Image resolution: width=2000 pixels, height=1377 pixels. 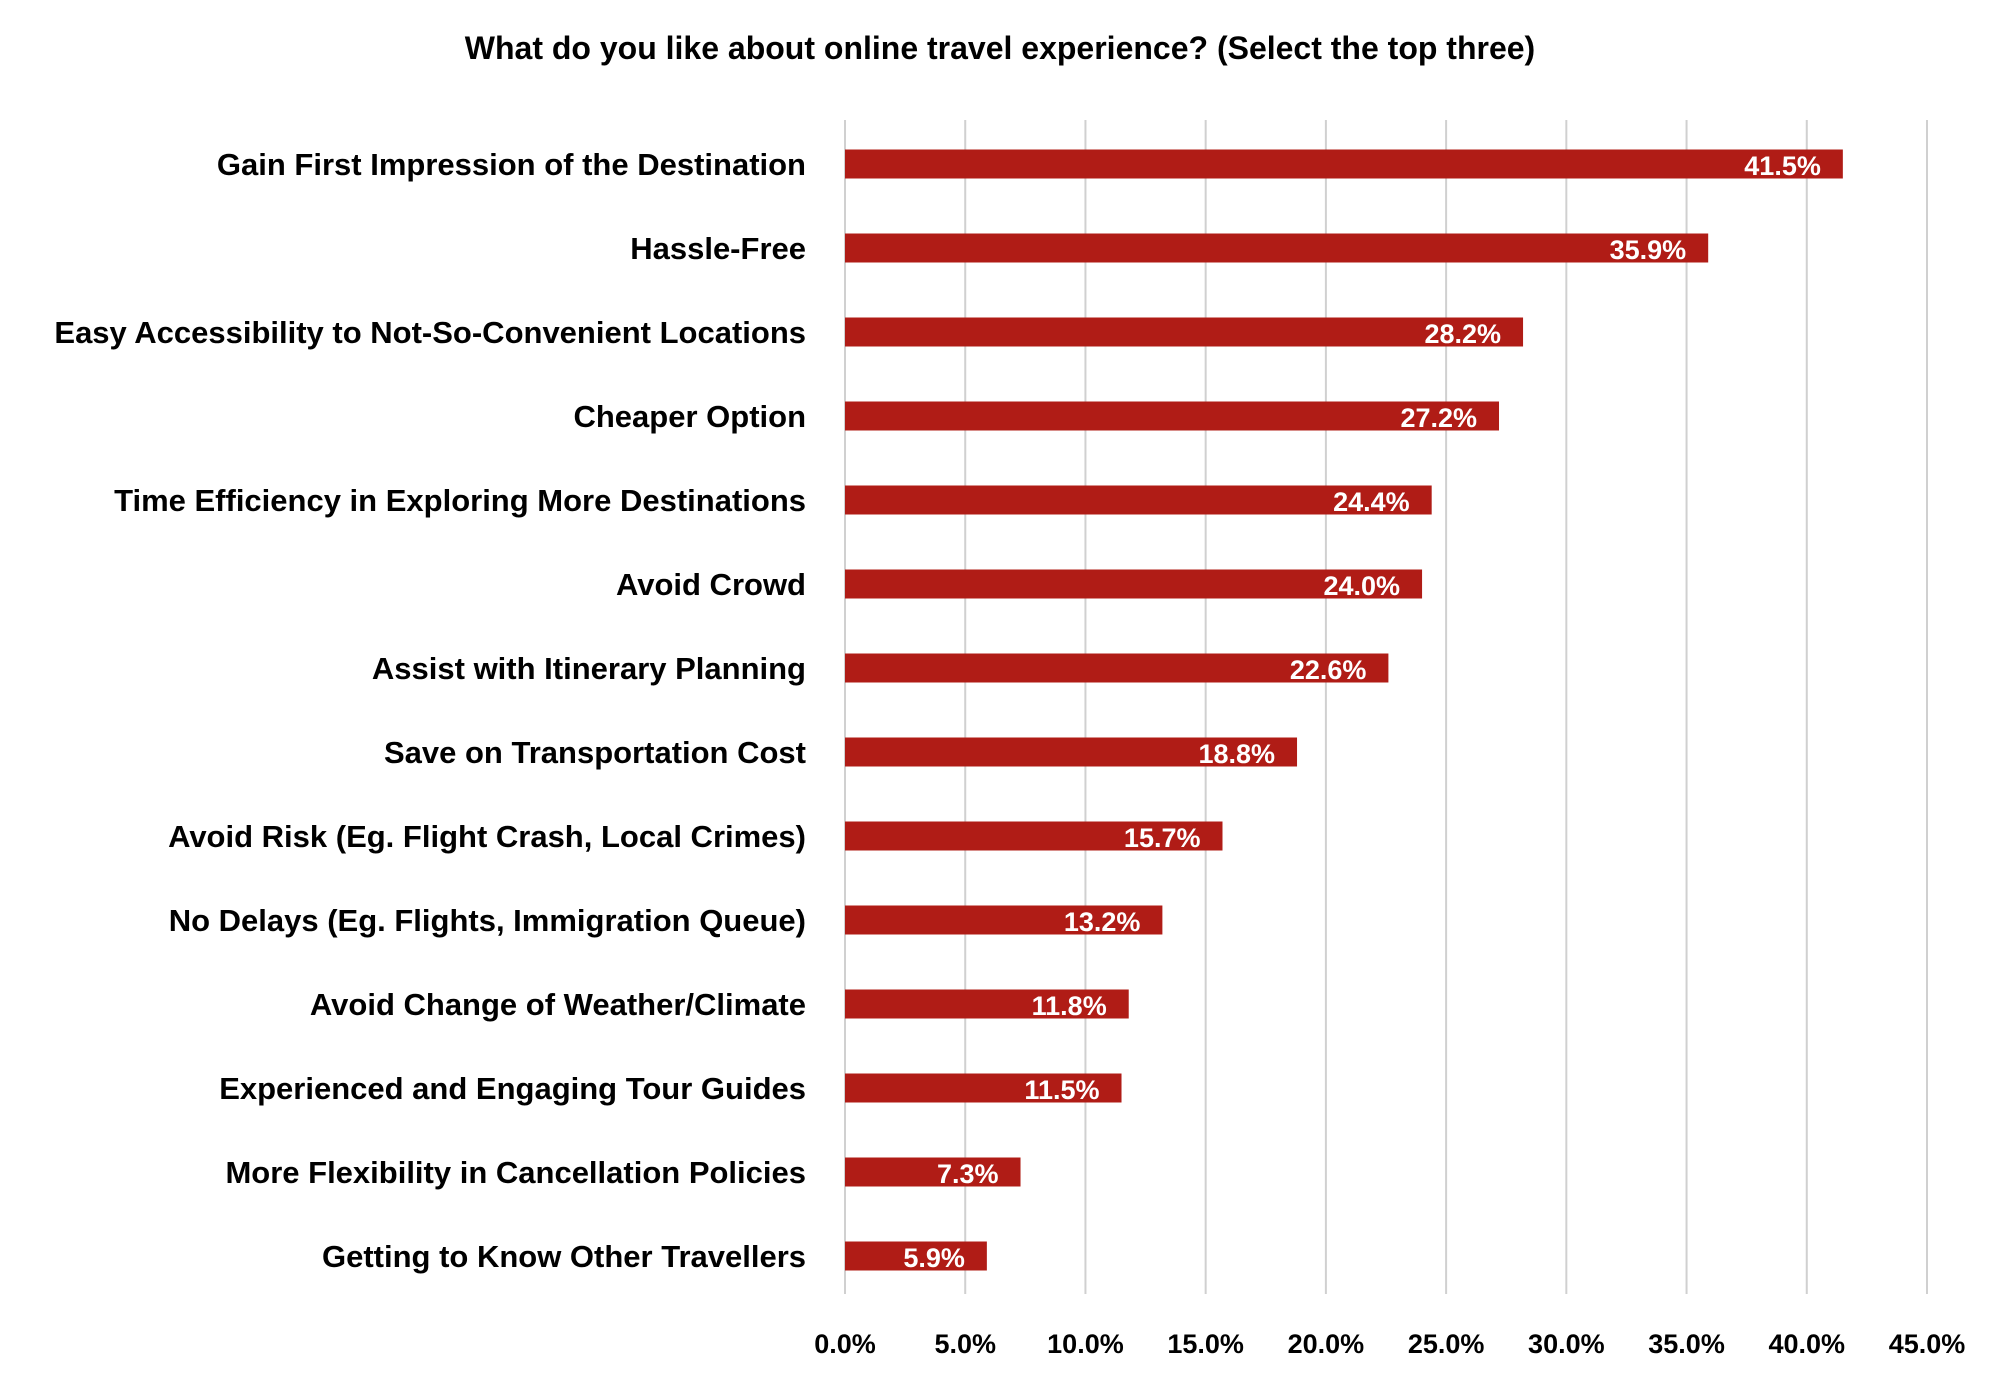 I want to click on data-label: 24.0%, so click(x=1362, y=586).